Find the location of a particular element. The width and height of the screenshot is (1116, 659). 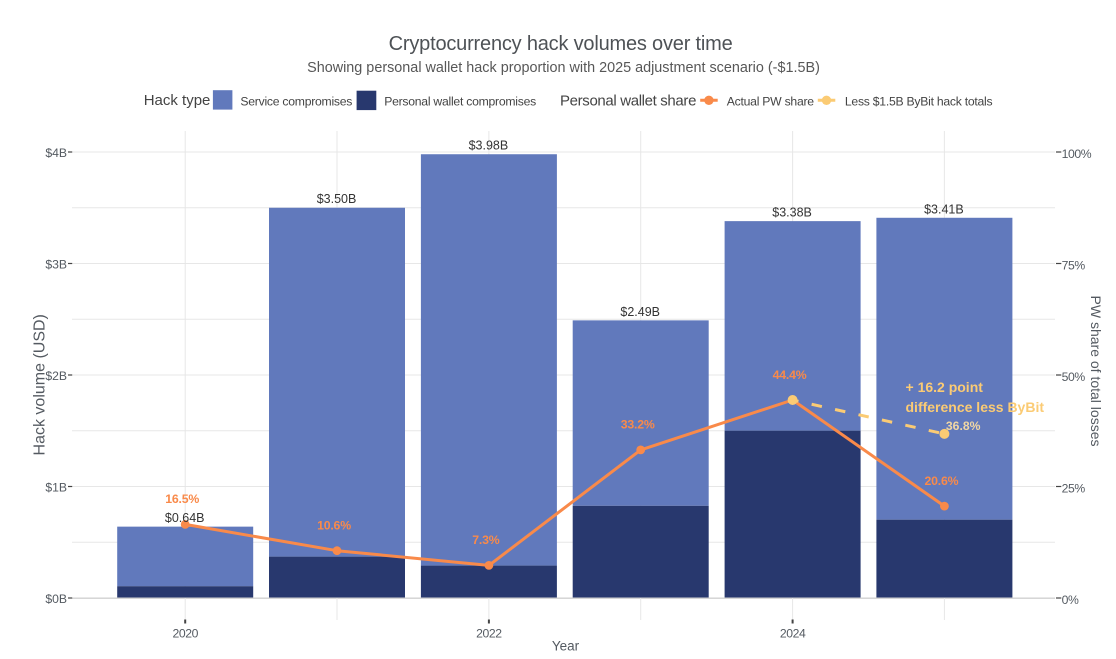

svg-text: $3.38B is located at coordinates (792, 213).